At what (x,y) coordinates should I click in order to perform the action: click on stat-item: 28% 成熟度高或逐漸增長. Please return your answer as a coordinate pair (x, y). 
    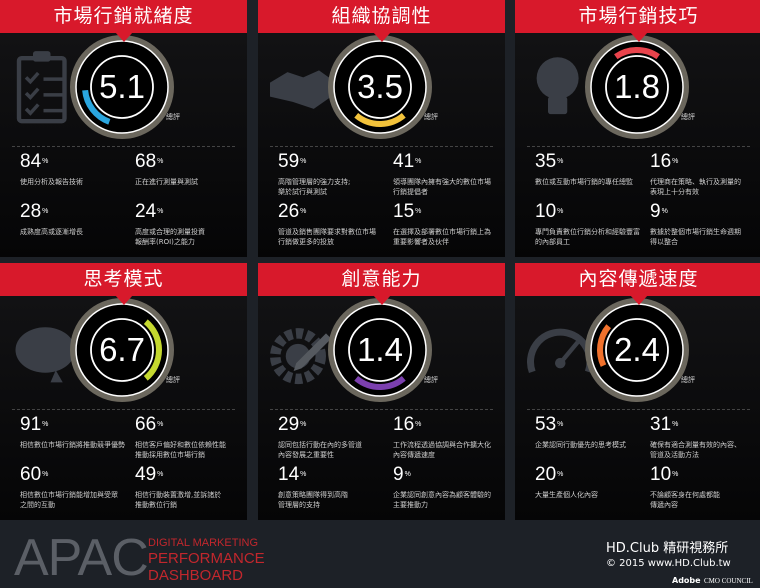
    Looking at the image, I should click on (75, 219).